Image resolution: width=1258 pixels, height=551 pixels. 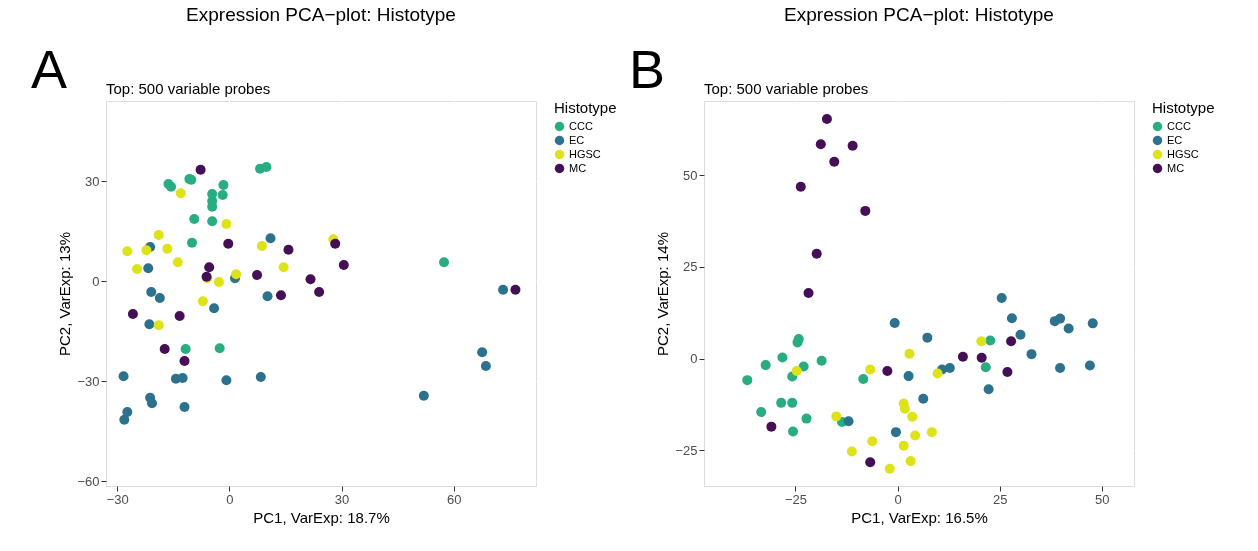 I want to click on x-tick-label: 60, so click(x=454, y=499).